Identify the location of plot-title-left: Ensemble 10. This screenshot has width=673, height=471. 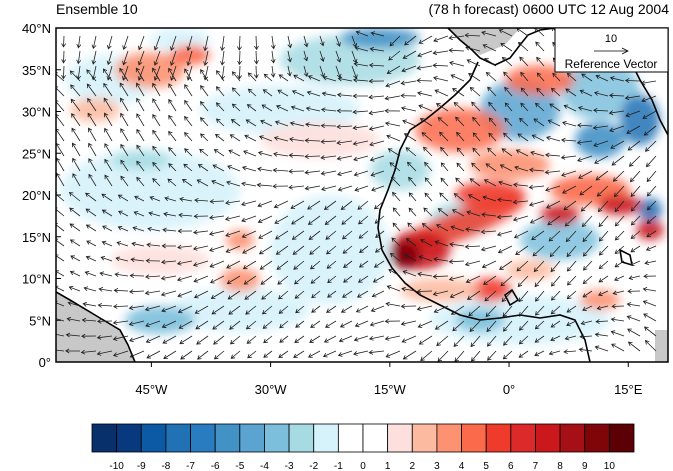
(97, 9).